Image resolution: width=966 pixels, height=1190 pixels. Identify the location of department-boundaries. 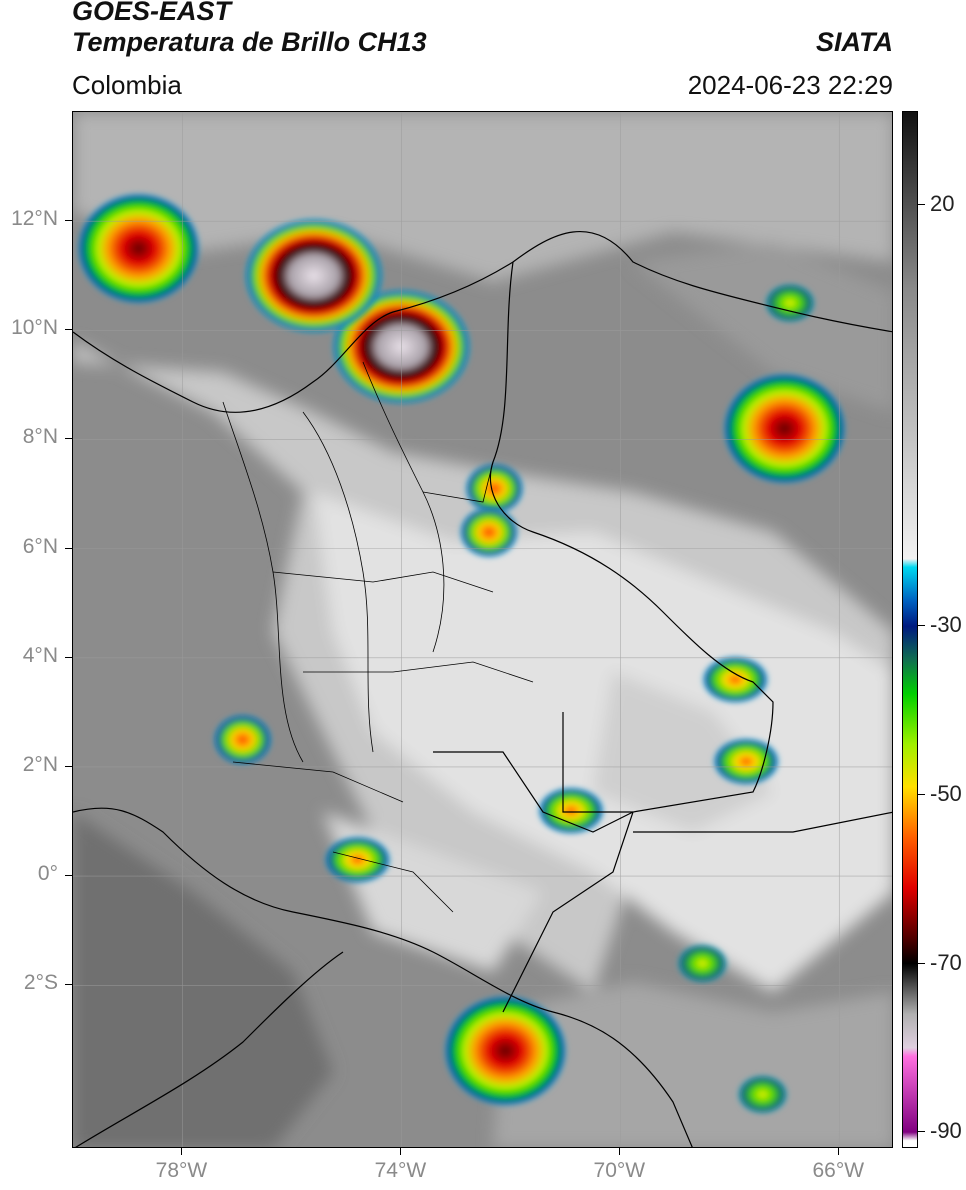
(378, 637).